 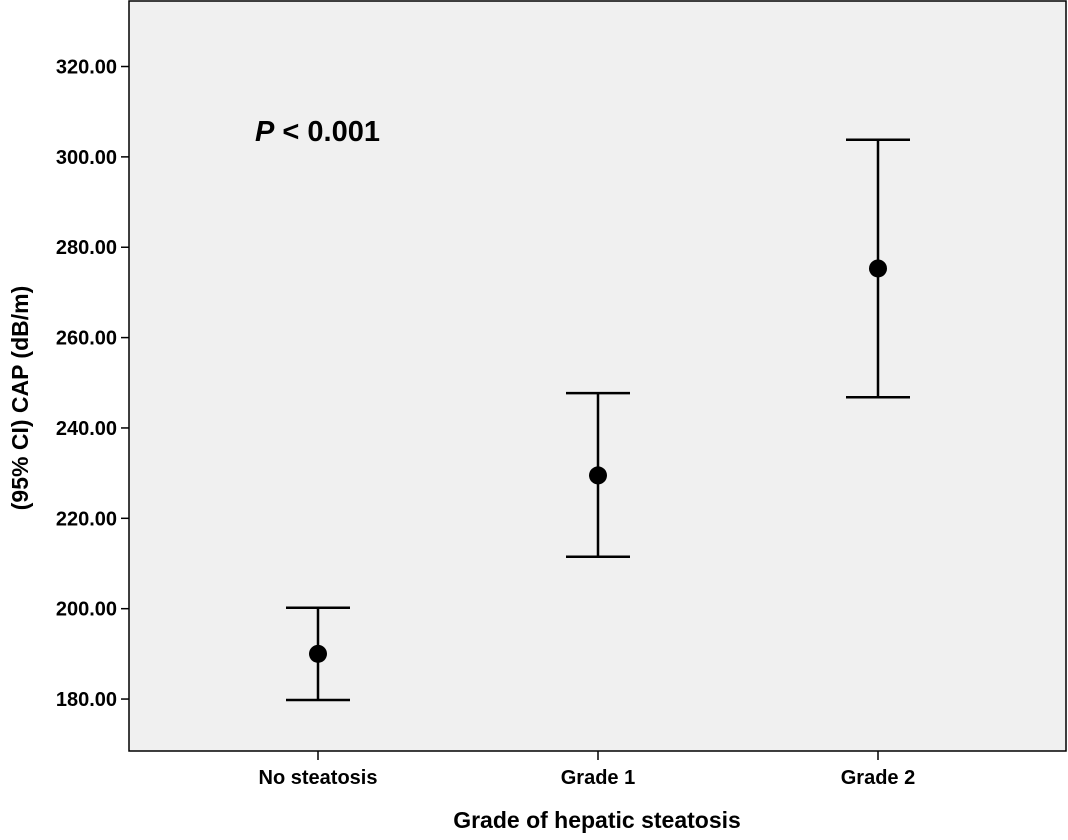 I want to click on y-tick-label: 220.00, so click(x=86, y=519).